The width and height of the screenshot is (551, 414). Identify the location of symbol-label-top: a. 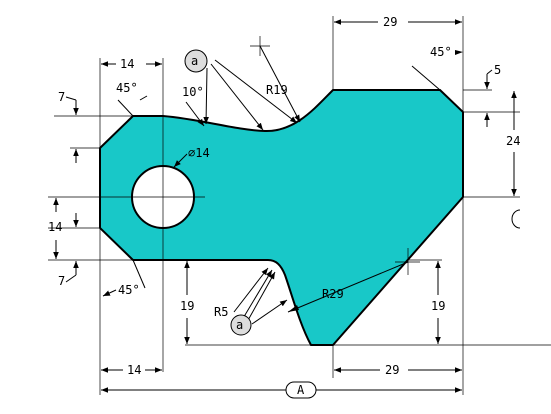
(194, 61).